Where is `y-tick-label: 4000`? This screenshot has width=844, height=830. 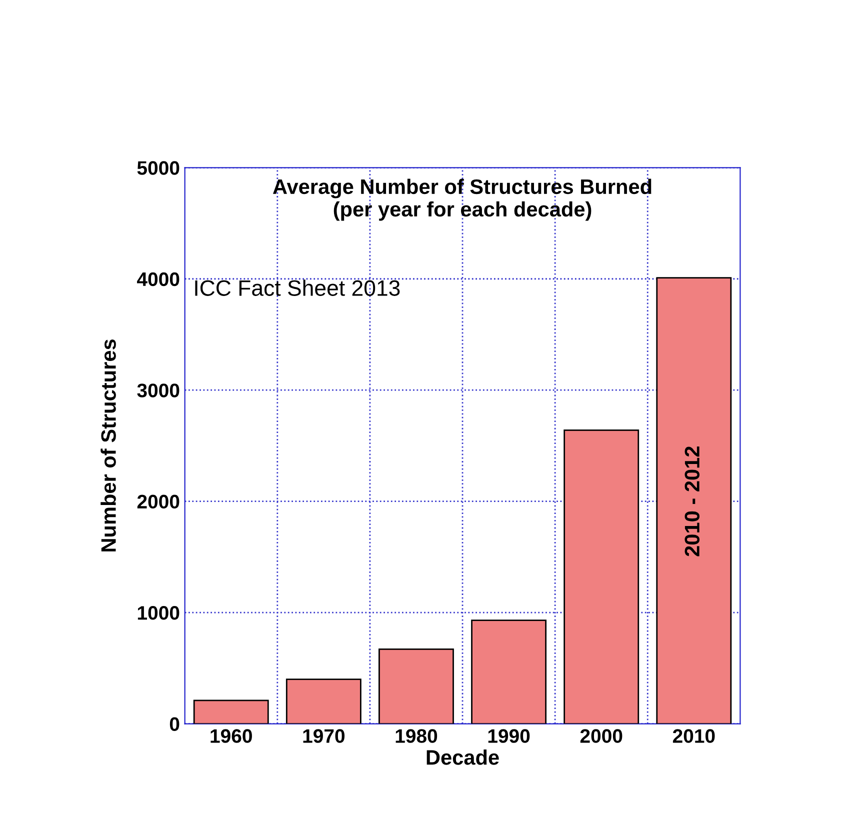
y-tick-label: 4000 is located at coordinates (158, 279).